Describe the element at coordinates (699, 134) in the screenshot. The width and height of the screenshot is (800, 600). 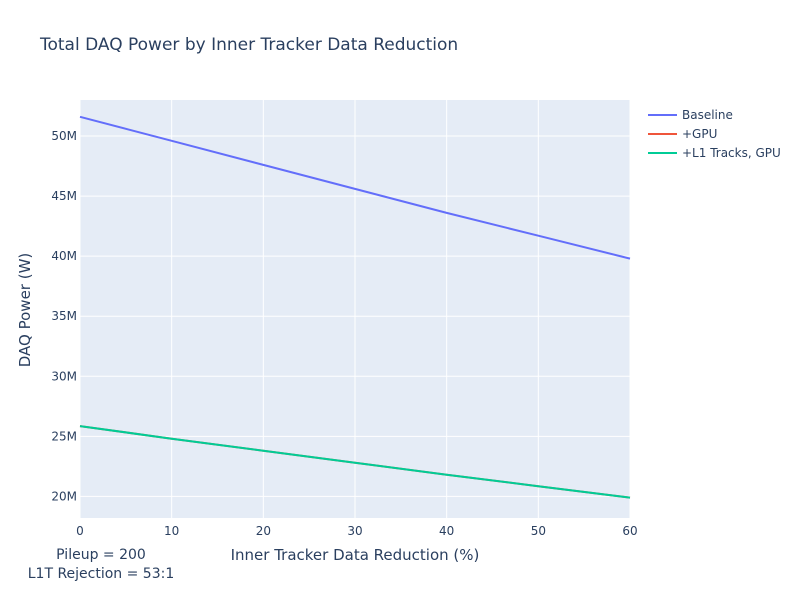
I see `legend-label: +GPU` at that location.